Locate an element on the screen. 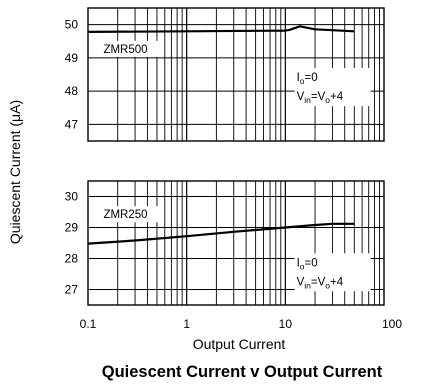 The width and height of the screenshot is (424, 385). series-label: ZMR250 is located at coordinates (125, 215).